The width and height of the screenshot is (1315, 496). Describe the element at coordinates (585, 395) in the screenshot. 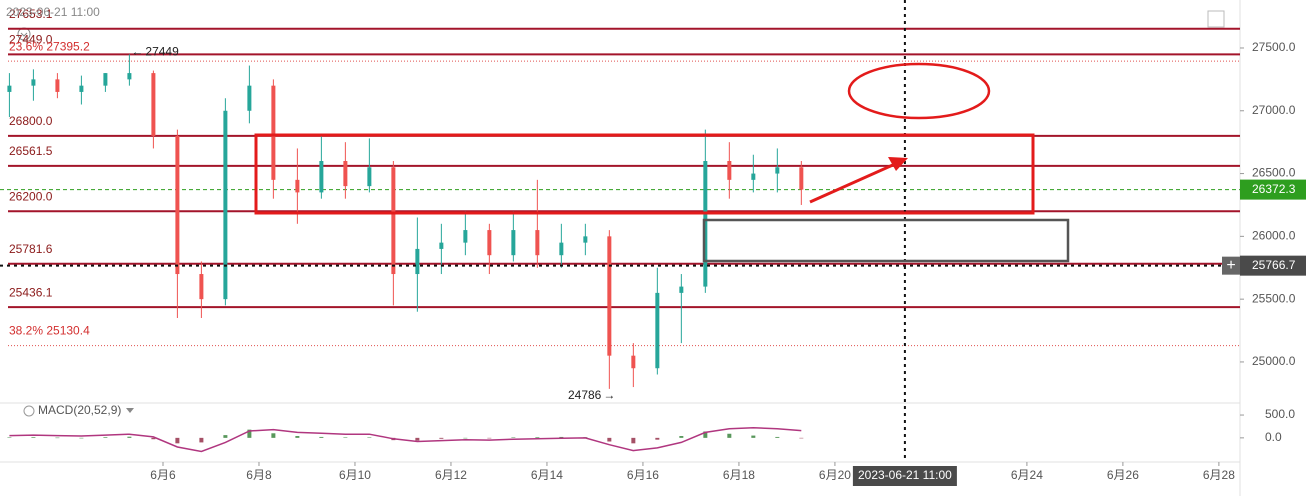

I see `annotation-label: 24786` at that location.